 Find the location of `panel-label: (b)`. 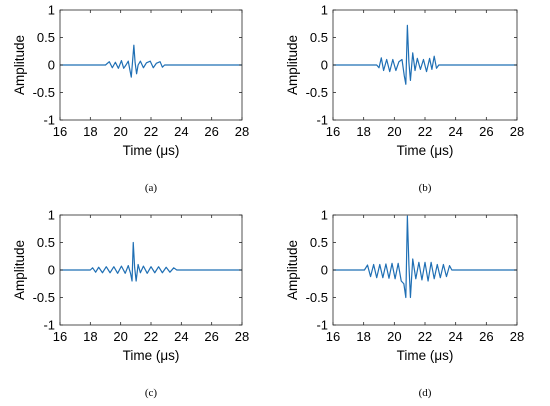

panel-label: (b) is located at coordinates (425, 188).